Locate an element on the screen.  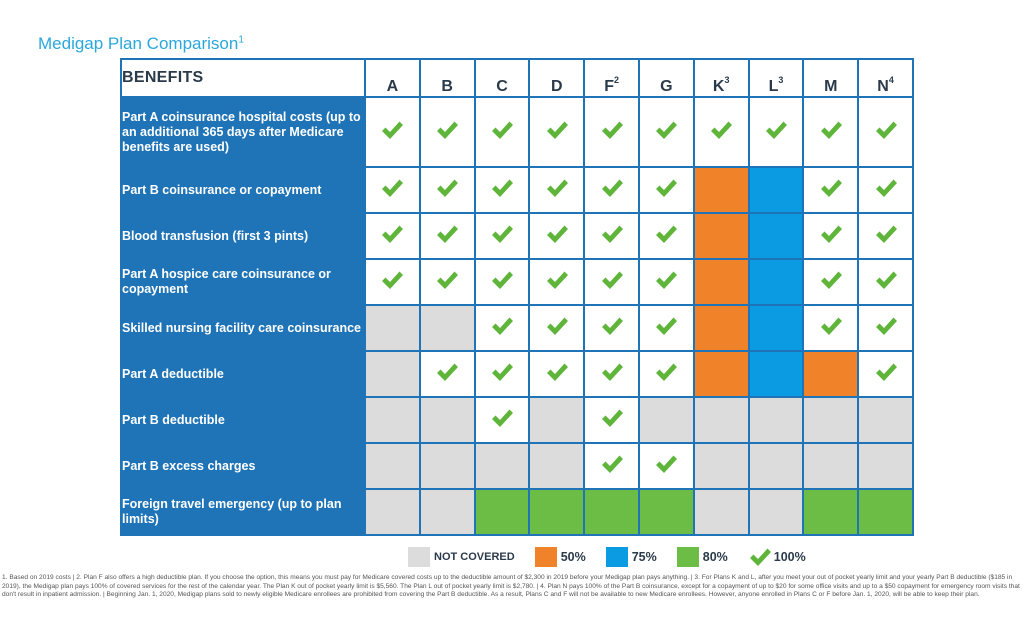
plan-header-g: G is located at coordinates (666, 78).